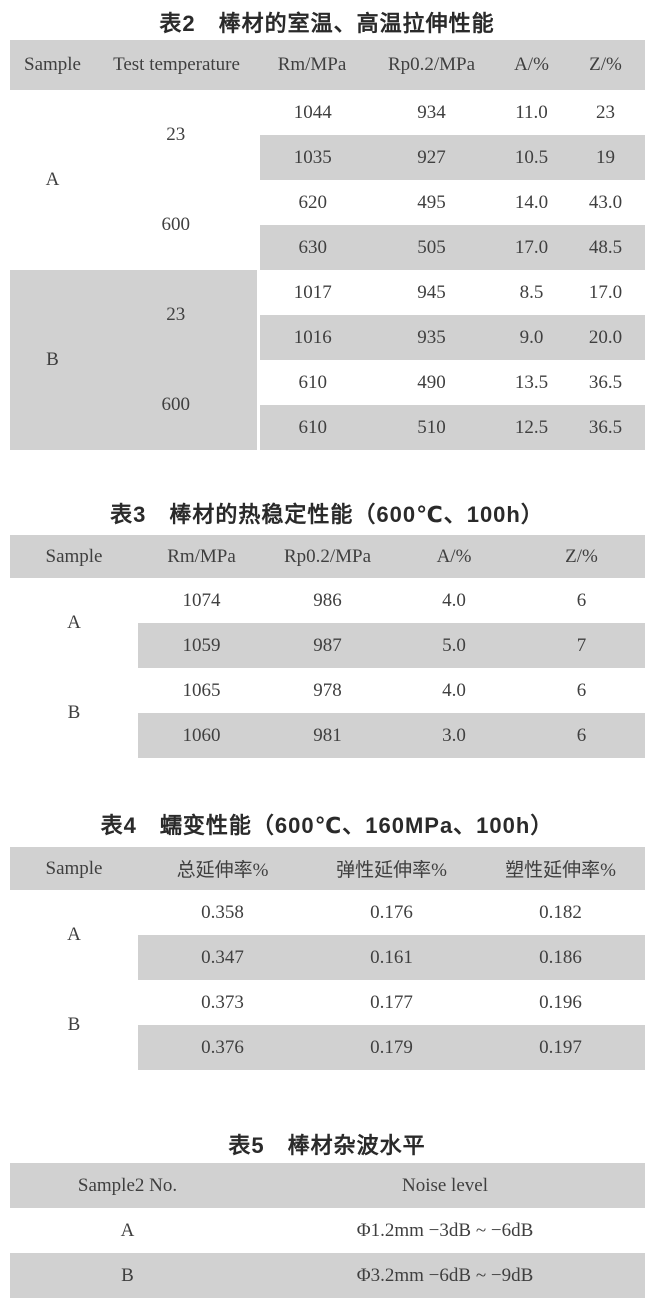 The width and height of the screenshot is (654, 1311). I want to click on data-cell: 9.0, so click(531, 337).